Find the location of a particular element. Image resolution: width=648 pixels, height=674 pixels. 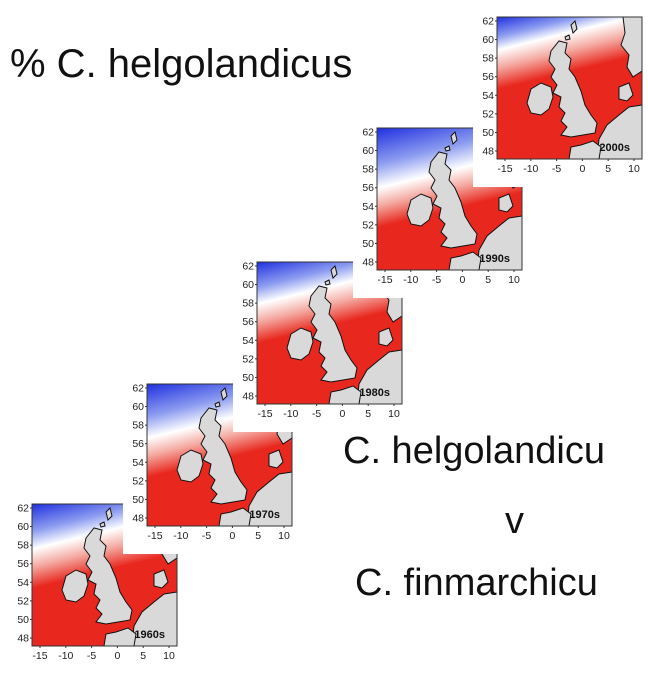

map-panel-1990s: 62 60 58 56 54 52 50 48 -15 -10 -5 0 5 10 1990s is located at coordinates (440, 210).